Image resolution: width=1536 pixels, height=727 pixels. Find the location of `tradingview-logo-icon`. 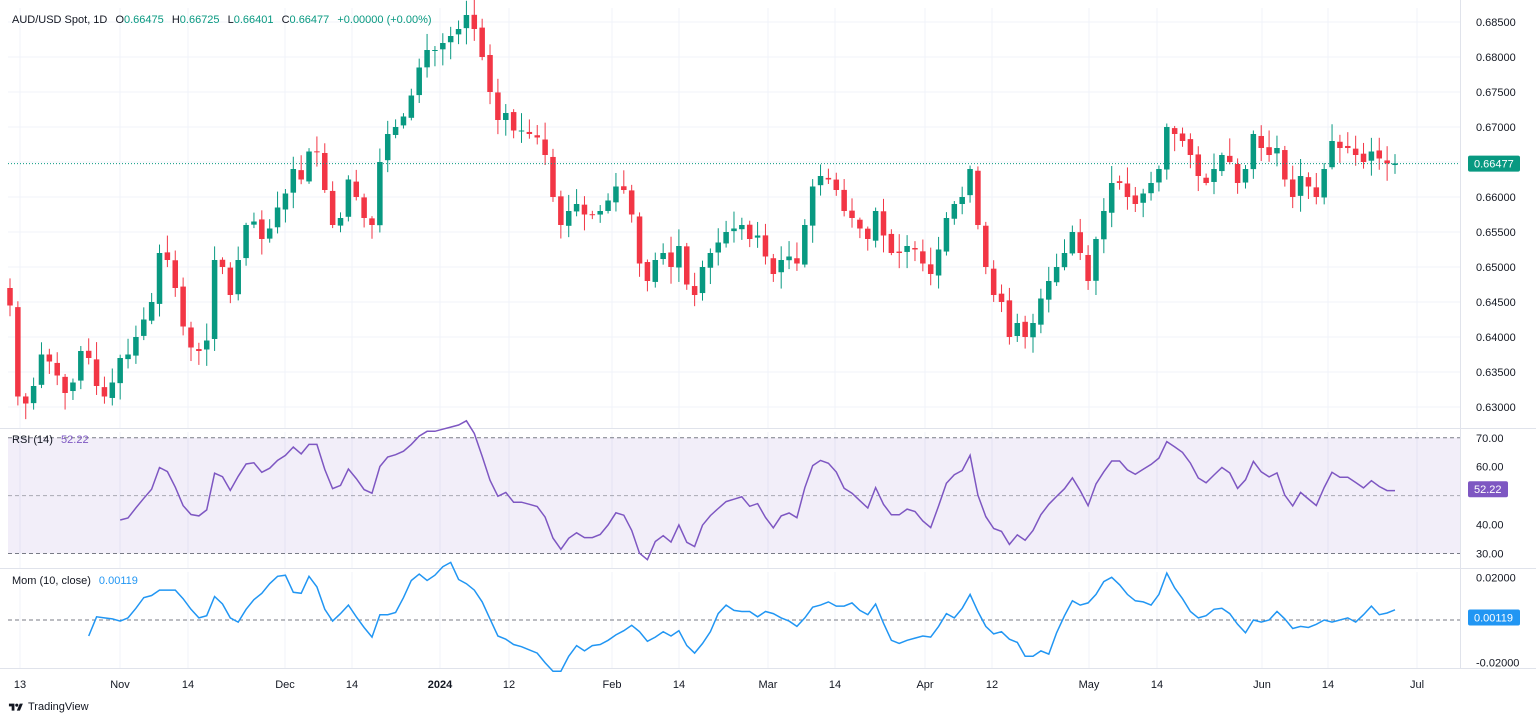

tradingview-logo-icon is located at coordinates (15, 707).